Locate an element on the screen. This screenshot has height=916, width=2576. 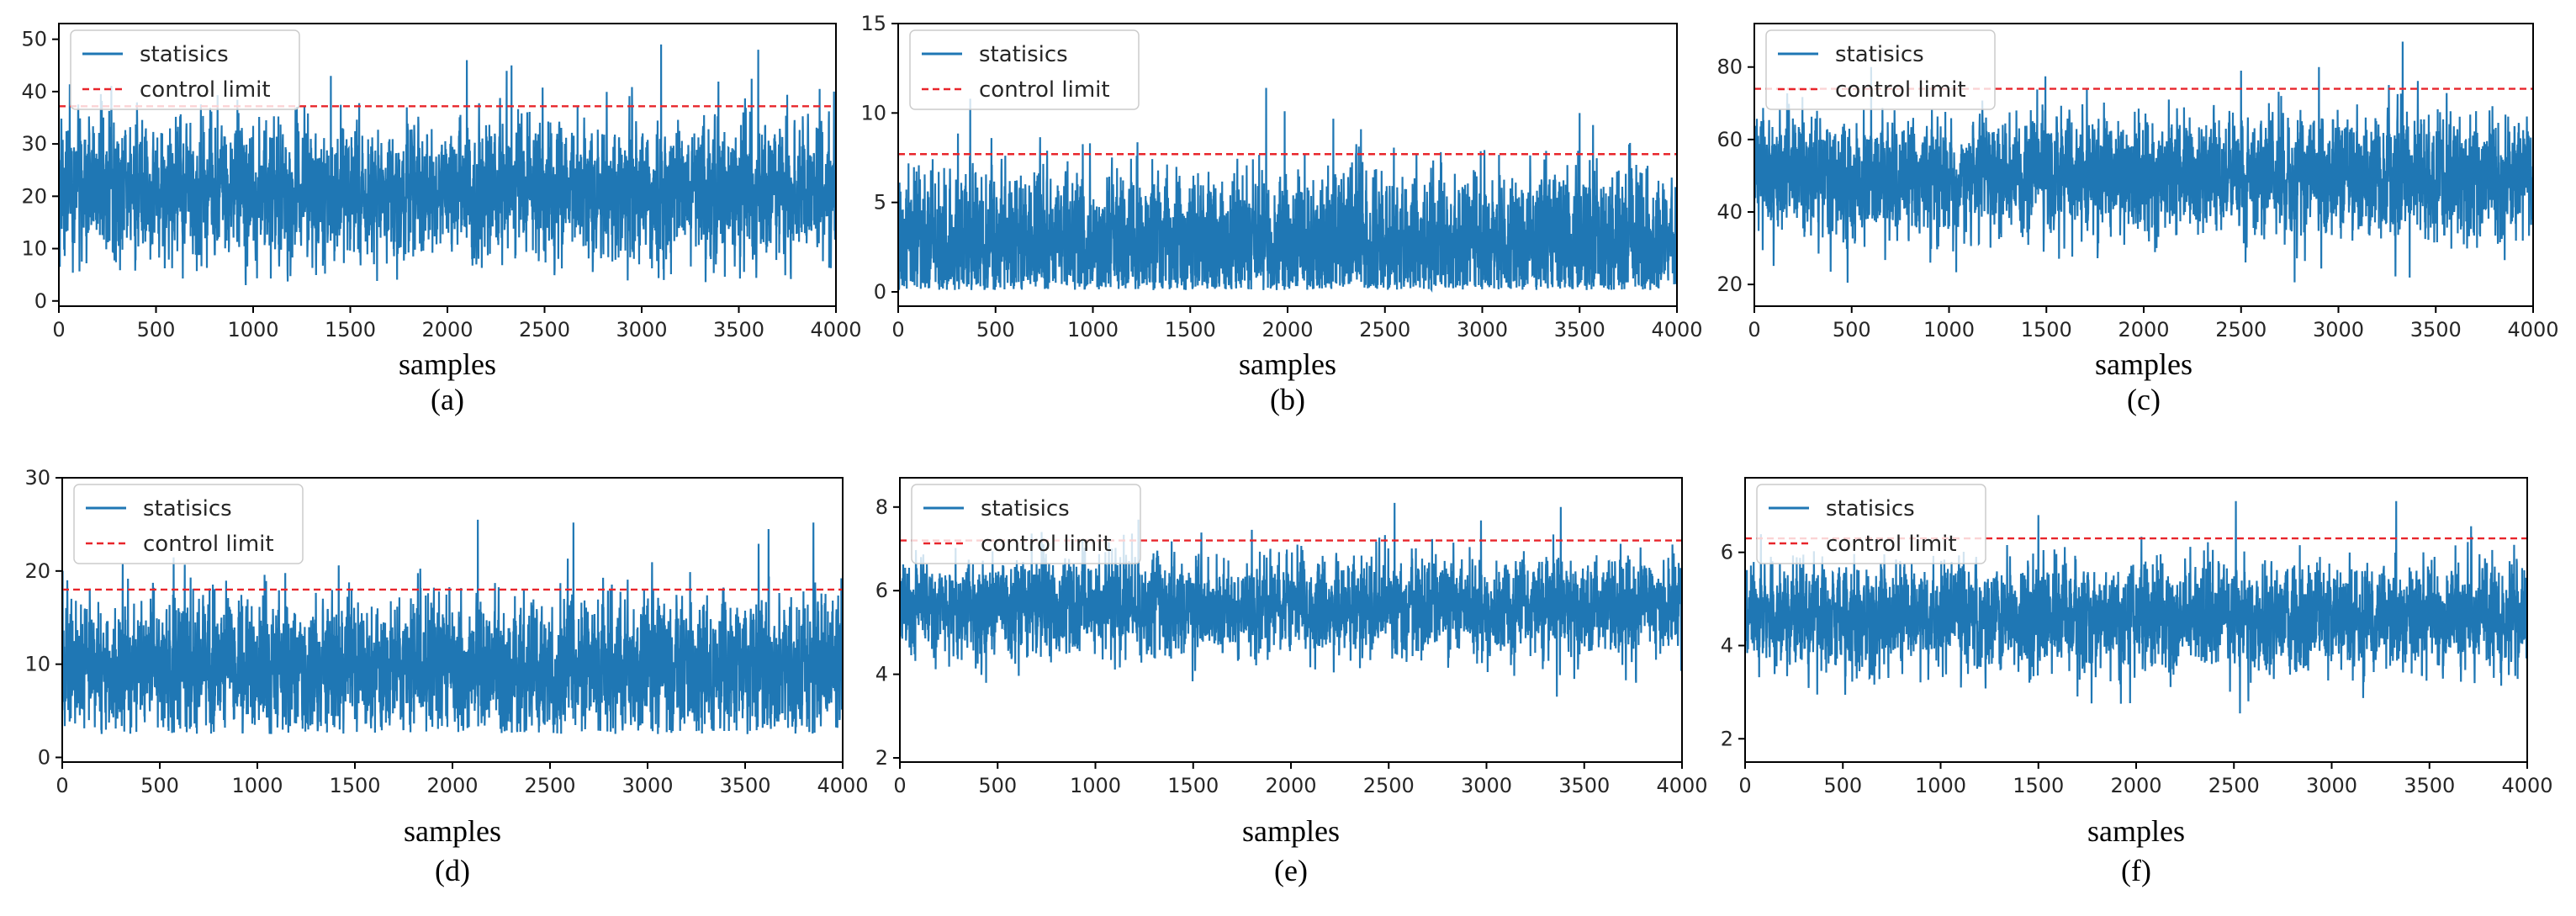
y-tick-label: 5 is located at coordinates (880, 202).